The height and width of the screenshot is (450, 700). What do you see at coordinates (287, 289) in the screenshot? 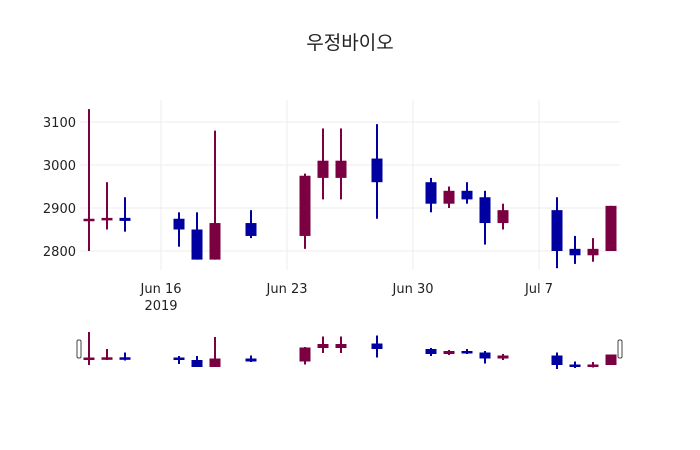
I see `x-tick-label: Jun 23` at bounding box center [287, 289].